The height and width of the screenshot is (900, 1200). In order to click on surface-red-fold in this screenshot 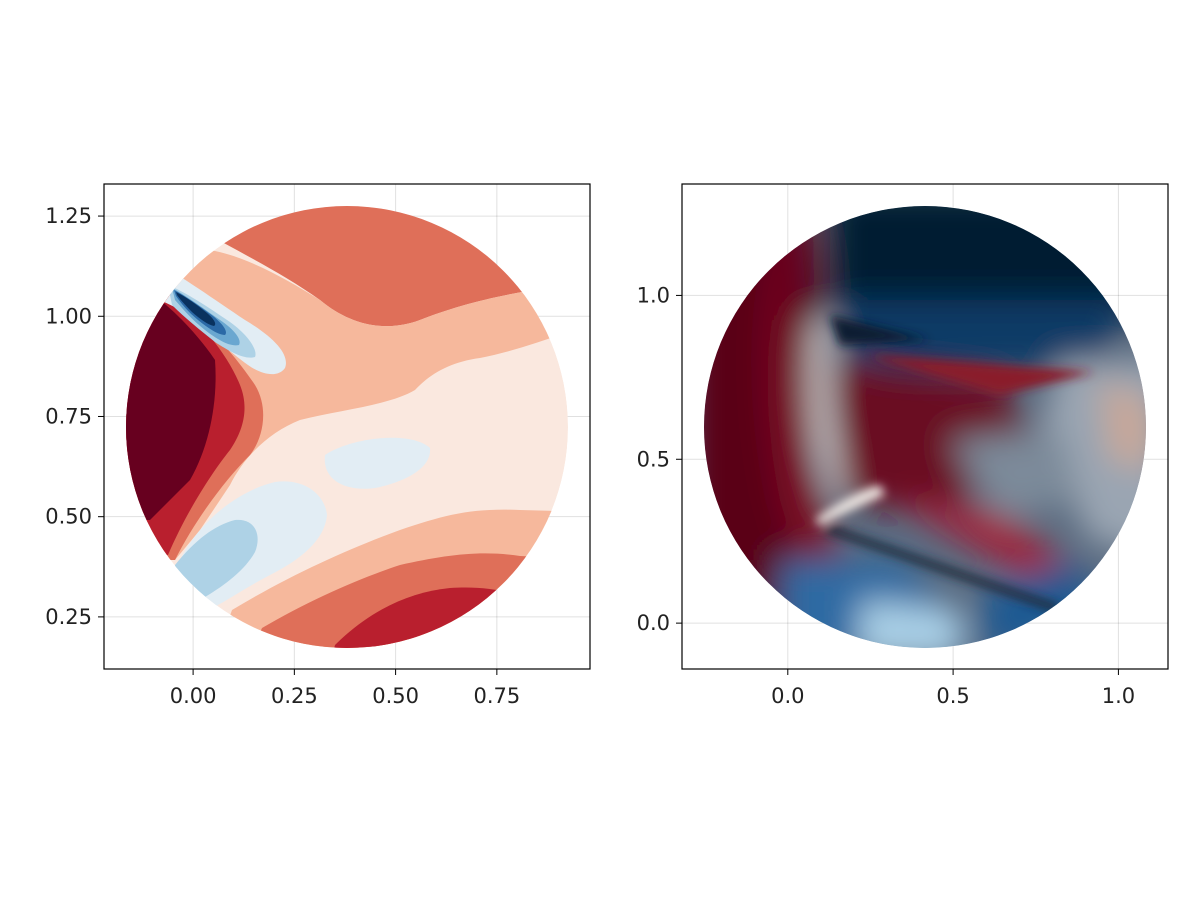, I will do `click(982, 375)`.